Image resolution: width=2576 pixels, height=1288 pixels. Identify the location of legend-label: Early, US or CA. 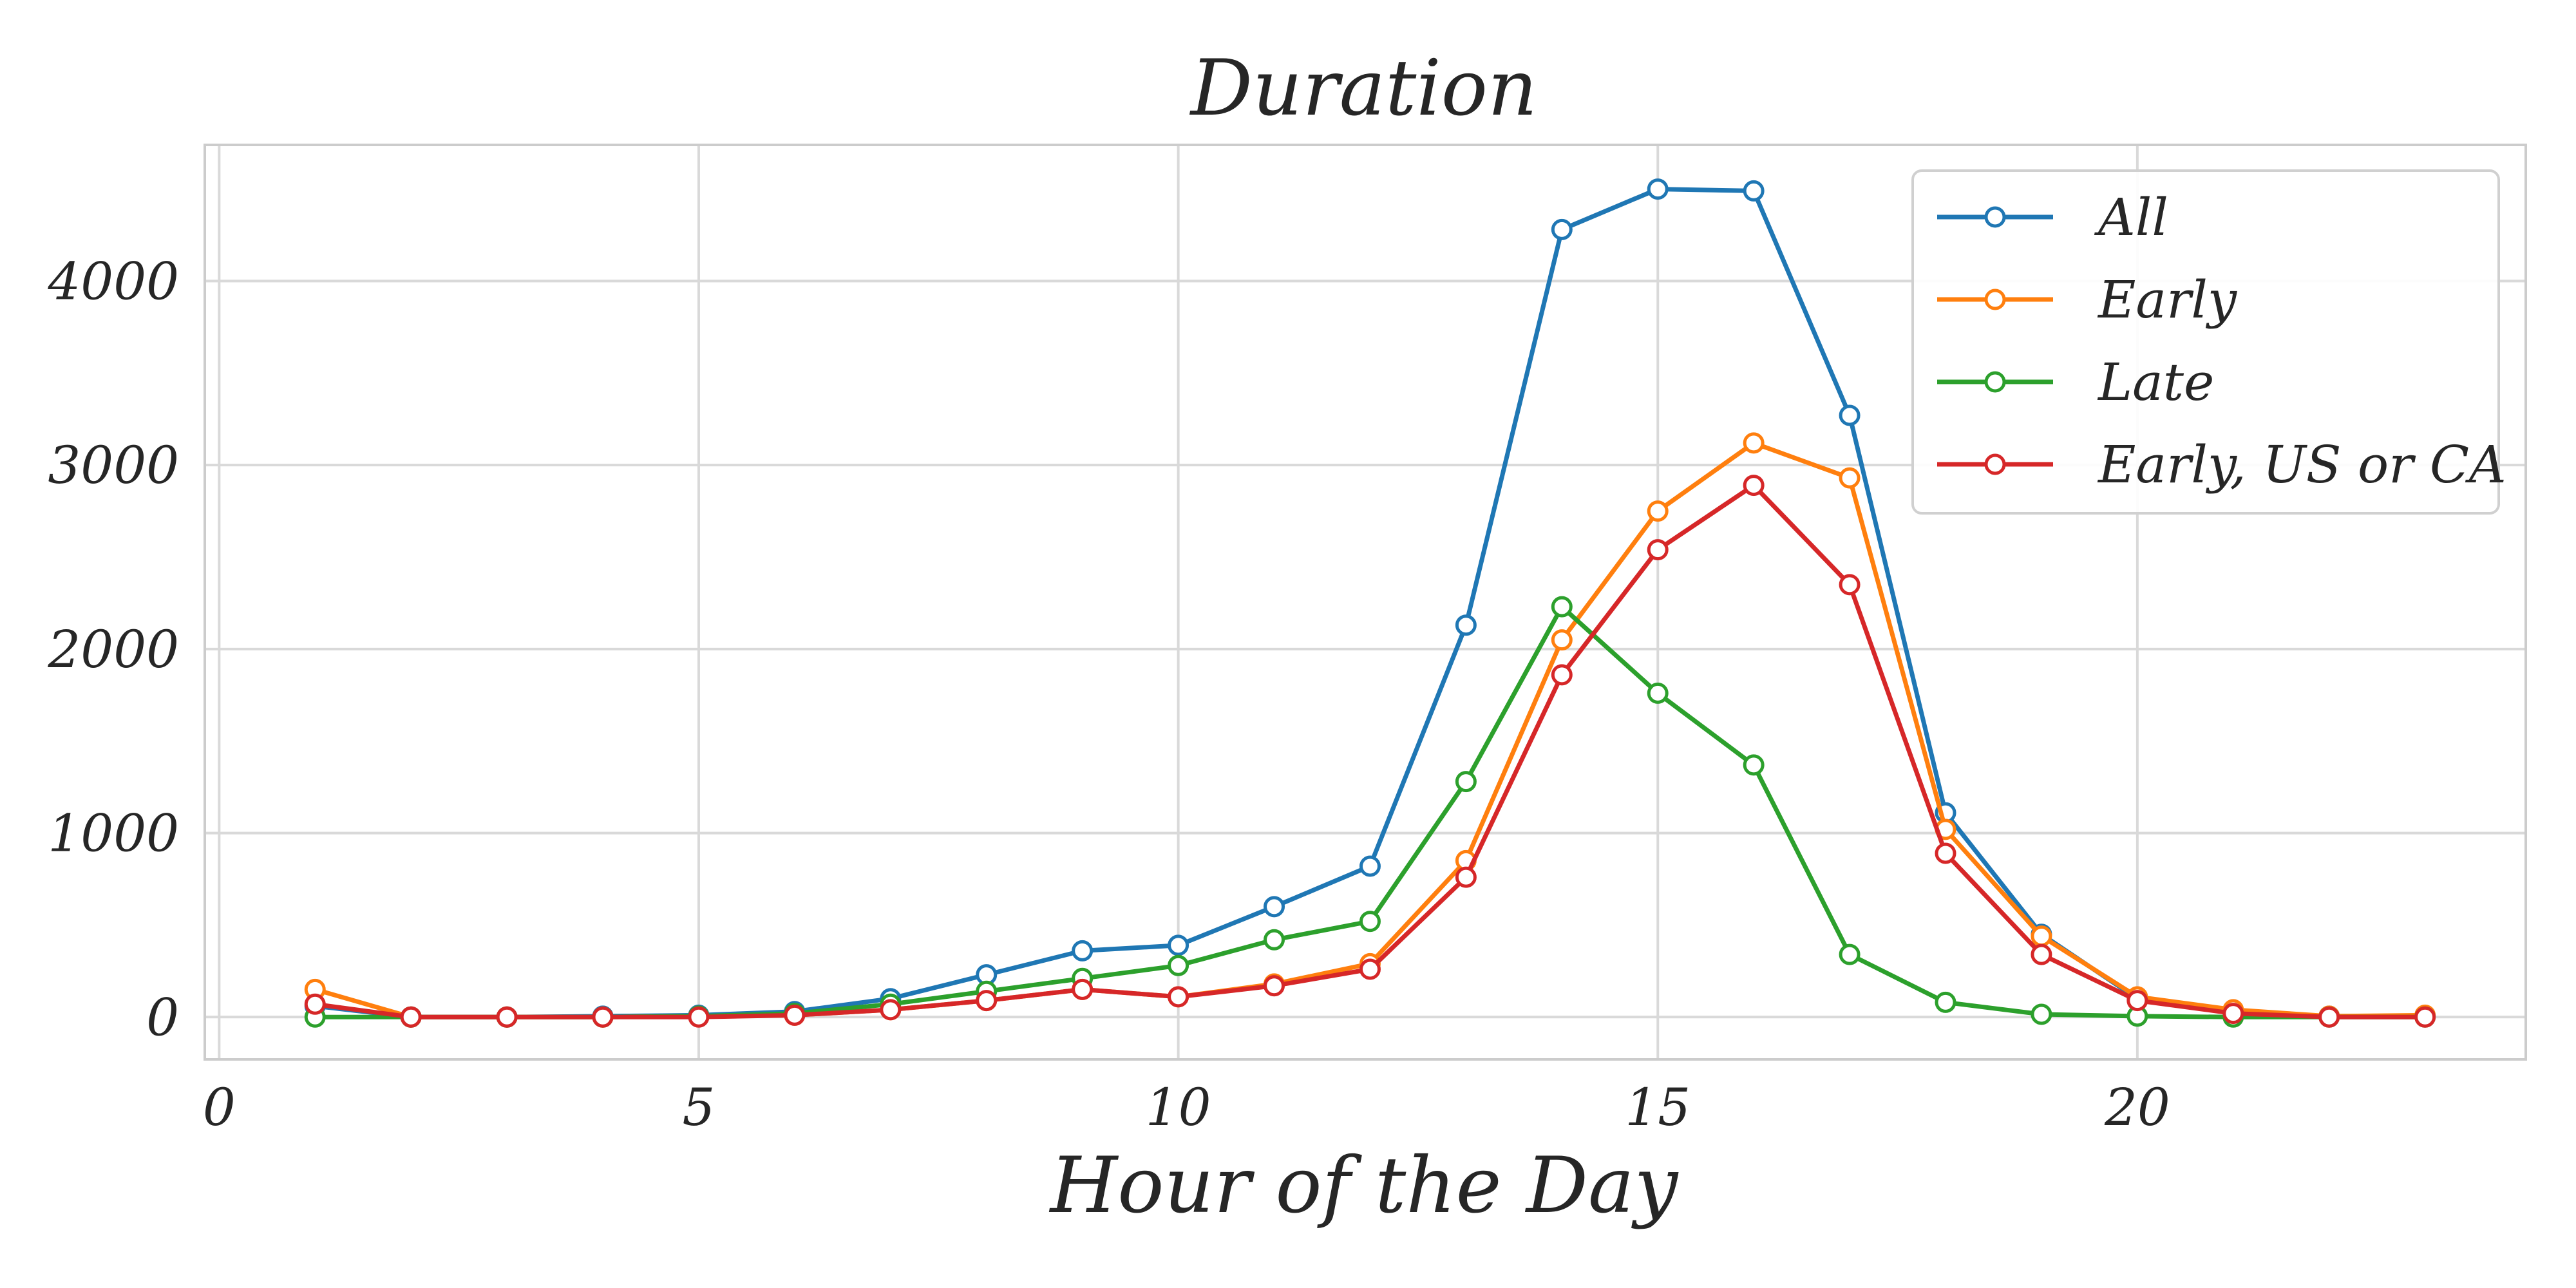
(2301, 465).